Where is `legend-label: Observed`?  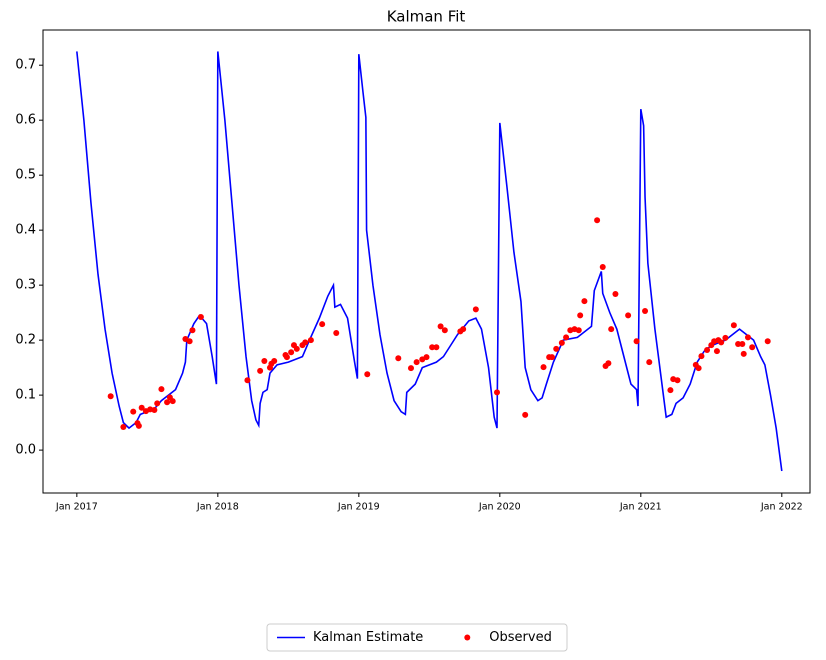 legend-label: Observed is located at coordinates (520, 637).